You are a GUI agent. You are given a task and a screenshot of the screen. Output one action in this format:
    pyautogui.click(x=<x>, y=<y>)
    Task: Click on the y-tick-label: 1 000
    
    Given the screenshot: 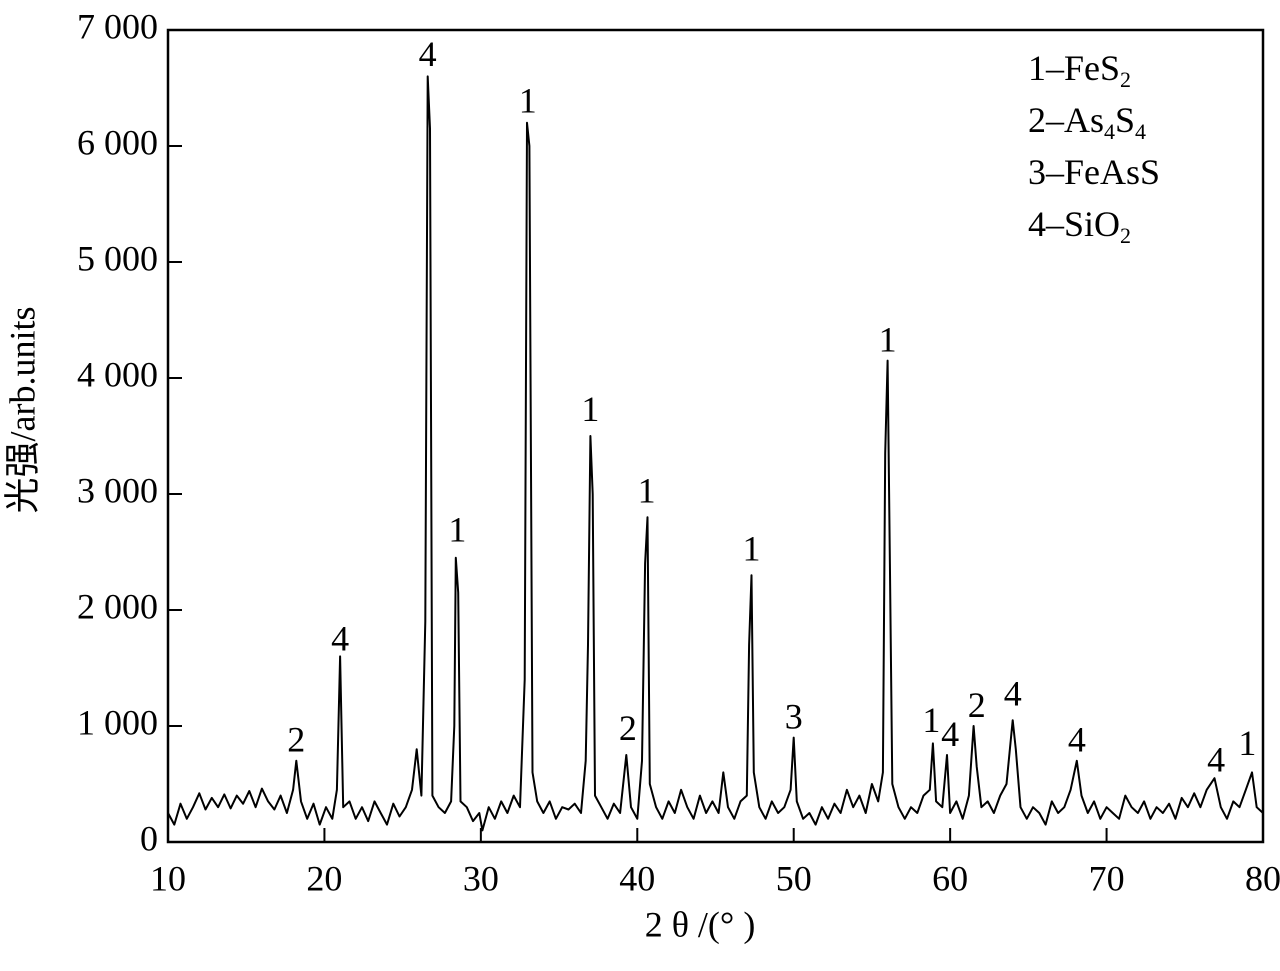 What is the action you would take?
    pyautogui.click(x=117, y=722)
    